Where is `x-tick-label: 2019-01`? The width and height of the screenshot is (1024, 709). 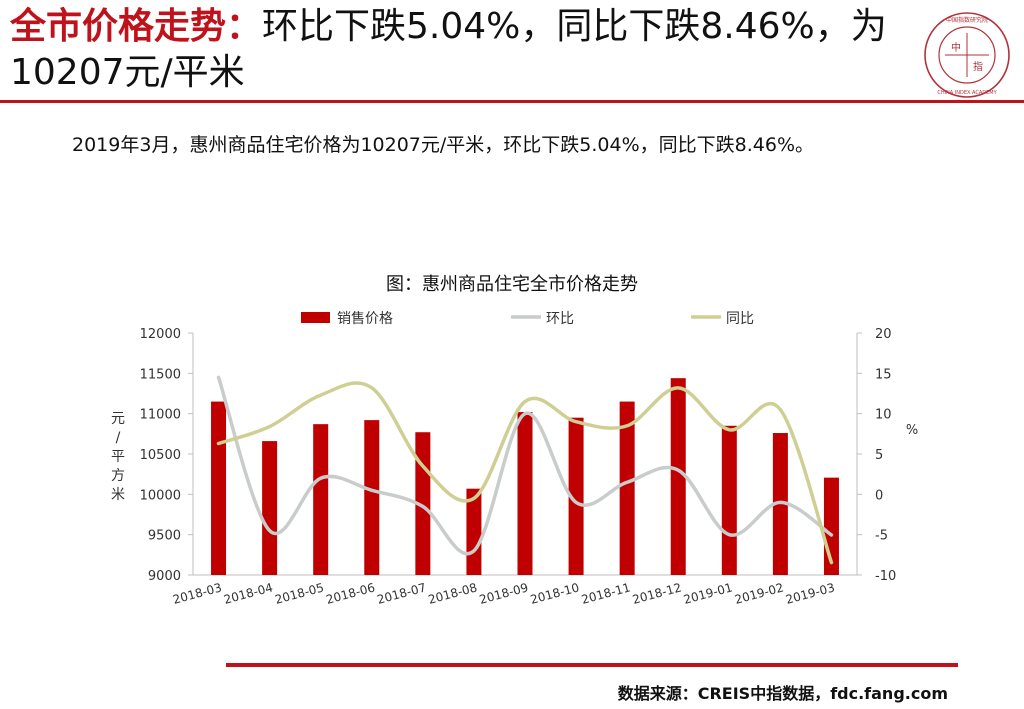
x-tick-label: 2019-01 is located at coordinates (708, 593).